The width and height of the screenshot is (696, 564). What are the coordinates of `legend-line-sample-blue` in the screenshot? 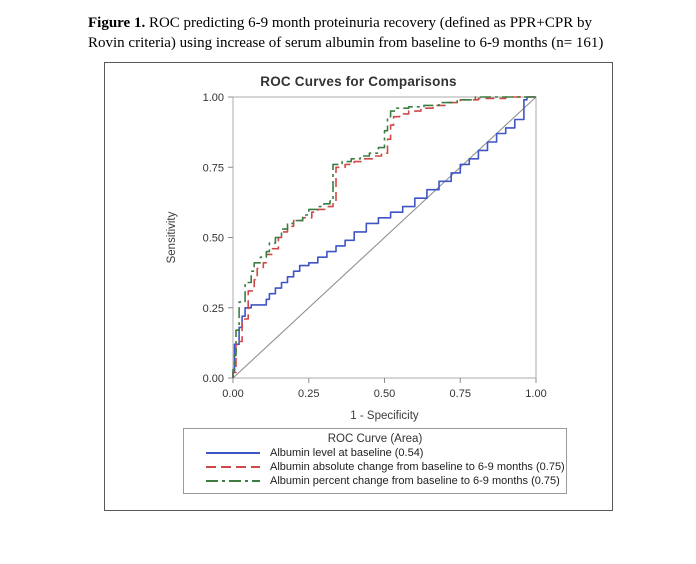 It's located at (233, 453).